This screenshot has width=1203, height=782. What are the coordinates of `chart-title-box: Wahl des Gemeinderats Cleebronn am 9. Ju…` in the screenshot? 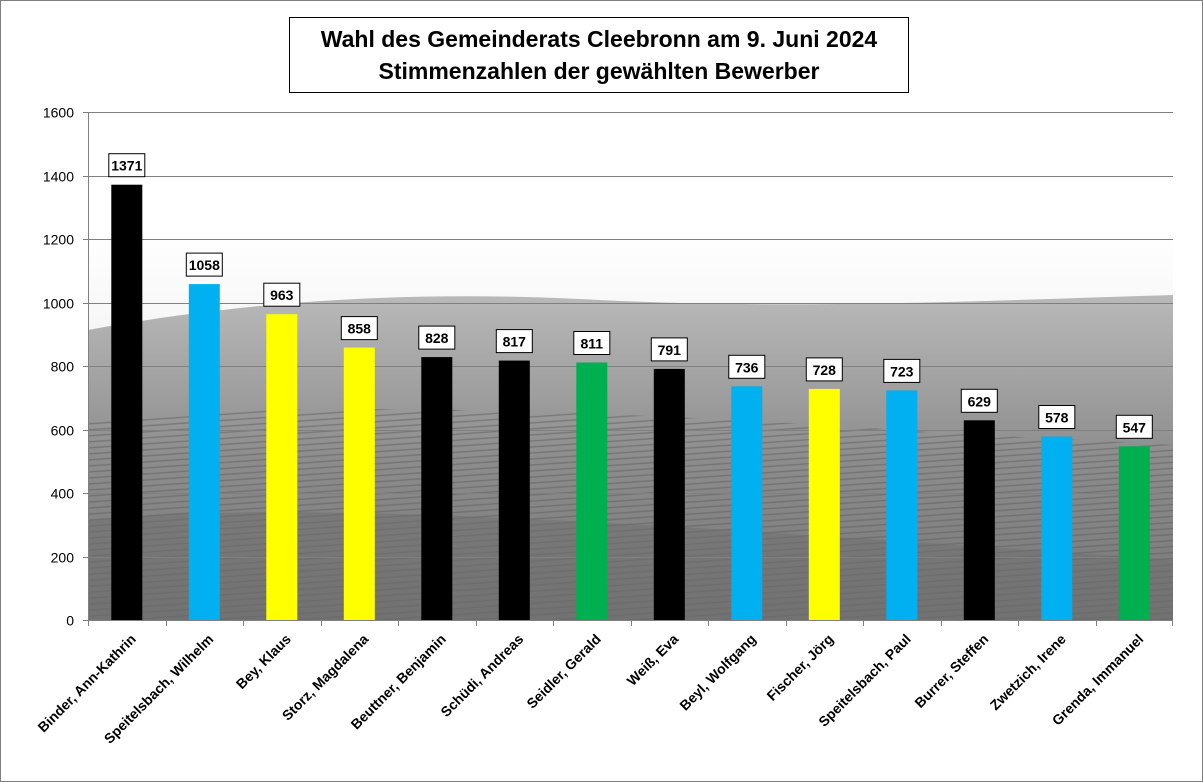 It's located at (599, 55).